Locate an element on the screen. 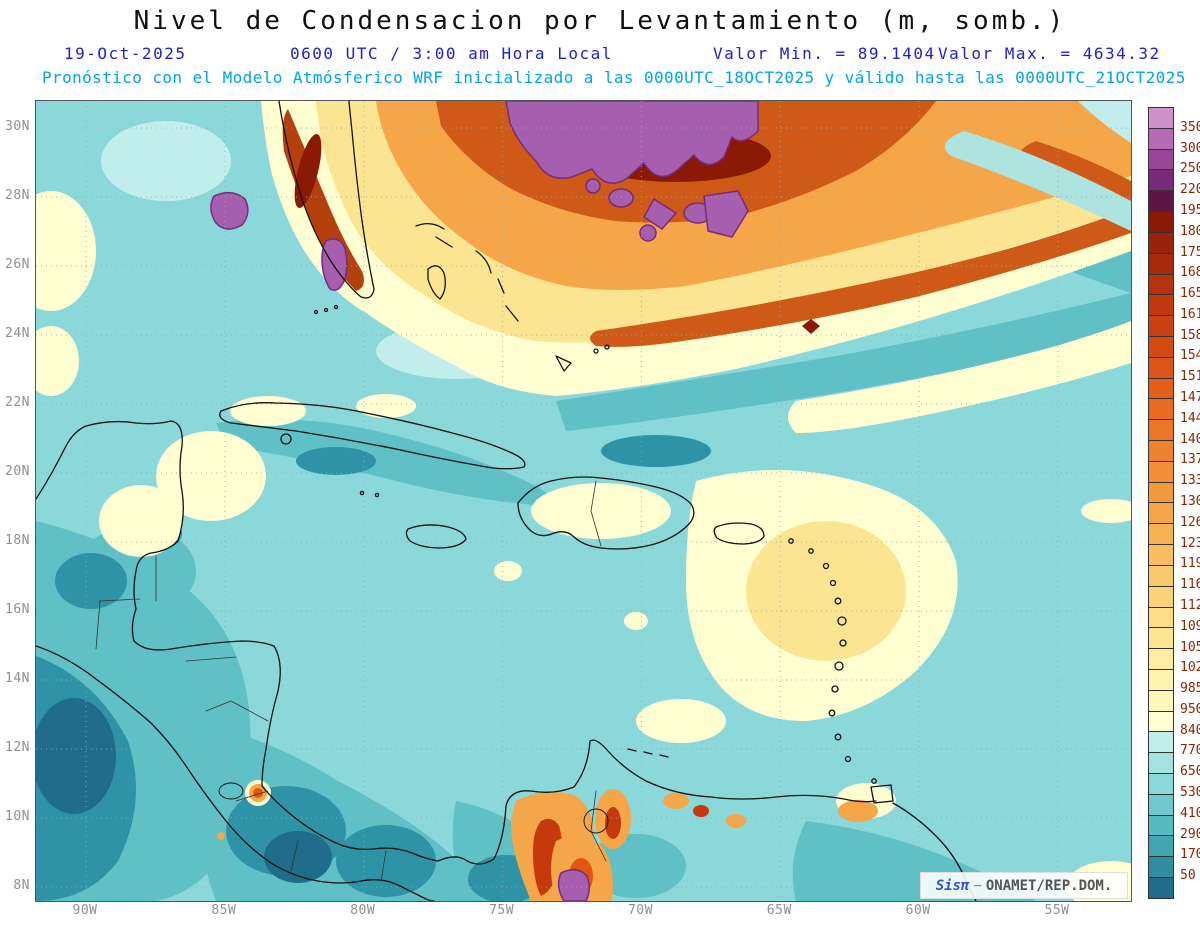 This screenshot has width=1200, height=927. colorbar-tick-label: 985 is located at coordinates (1190, 689).